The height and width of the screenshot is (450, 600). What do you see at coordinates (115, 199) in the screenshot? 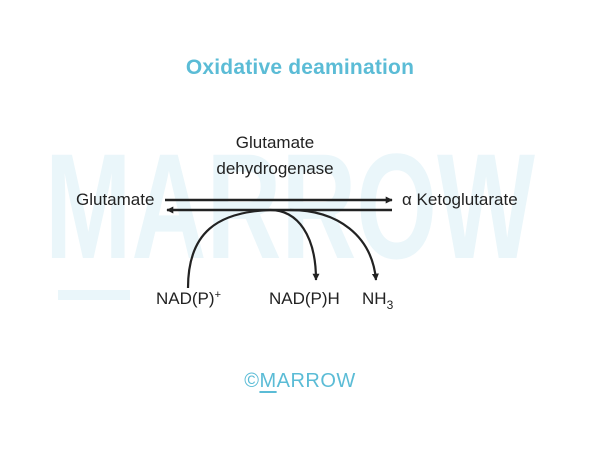
I see `substrate-label: Glutamate` at bounding box center [115, 199].